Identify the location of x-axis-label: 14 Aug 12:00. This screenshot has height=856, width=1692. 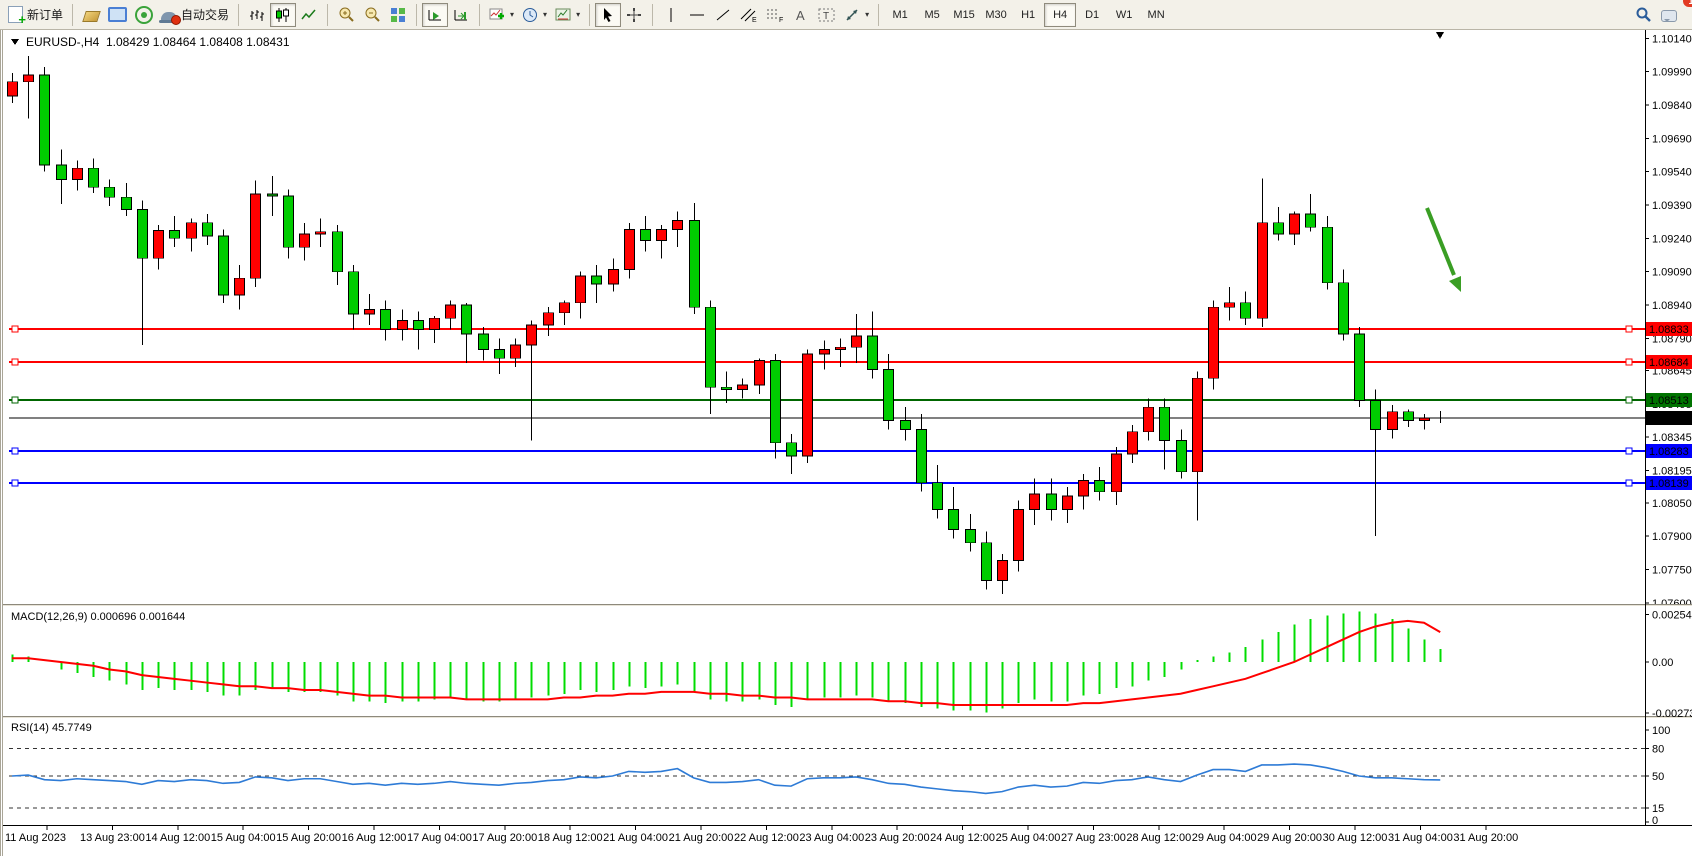
(177, 838).